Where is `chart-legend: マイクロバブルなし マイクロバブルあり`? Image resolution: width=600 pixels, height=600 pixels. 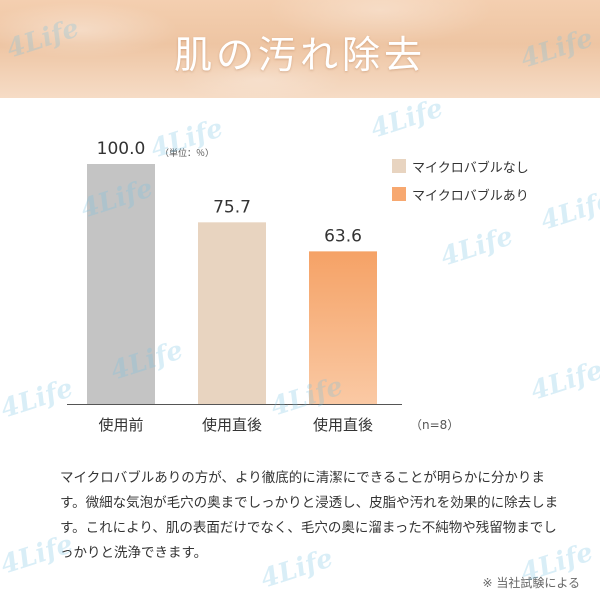 chart-legend: マイクロバブルなし マイクロバブルあり is located at coordinates (460, 180).